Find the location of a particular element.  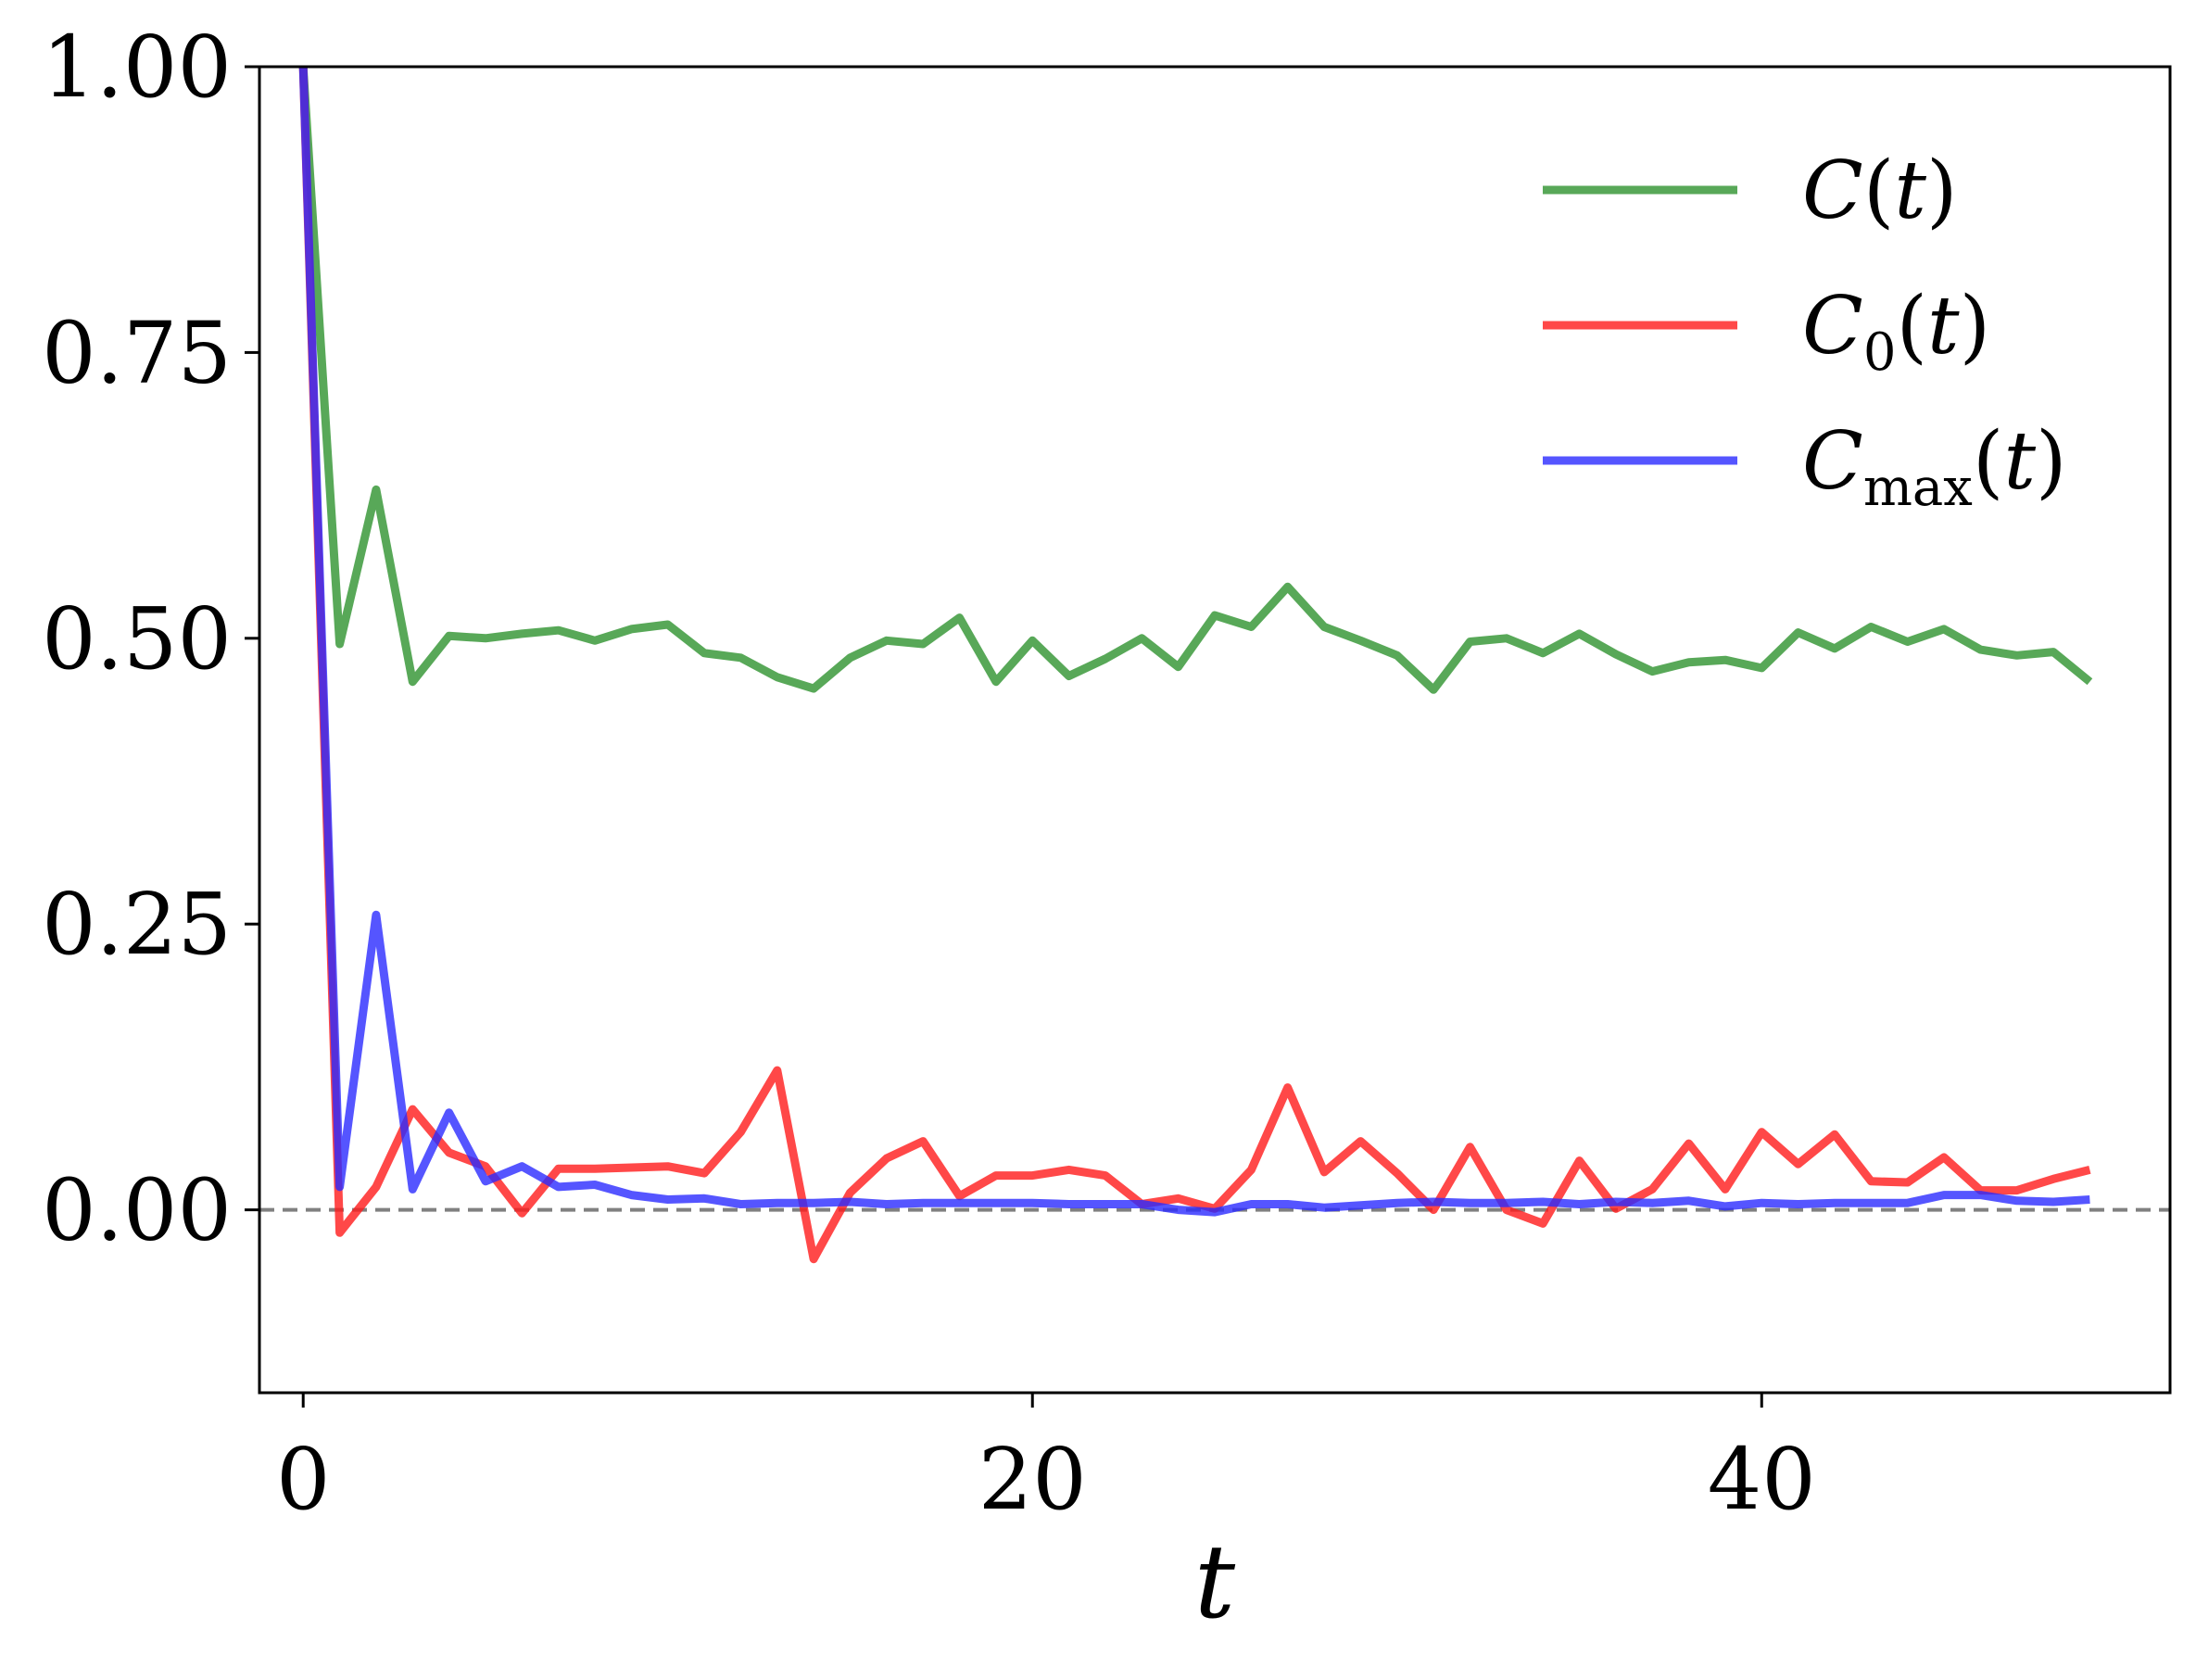

x-tick-label: 20 is located at coordinates (1032, 1479).